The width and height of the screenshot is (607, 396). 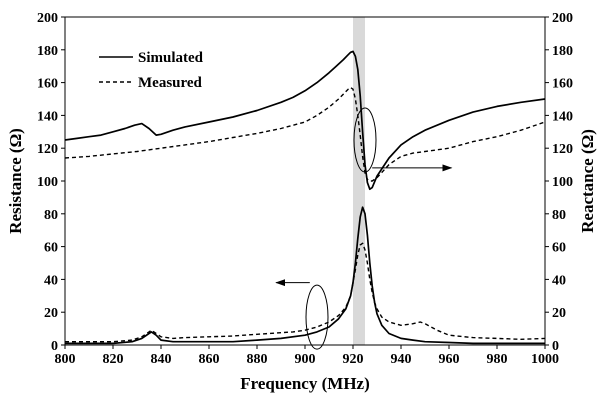 What do you see at coordinates (65, 359) in the screenshot?
I see `x-tick-label: 800` at bounding box center [65, 359].